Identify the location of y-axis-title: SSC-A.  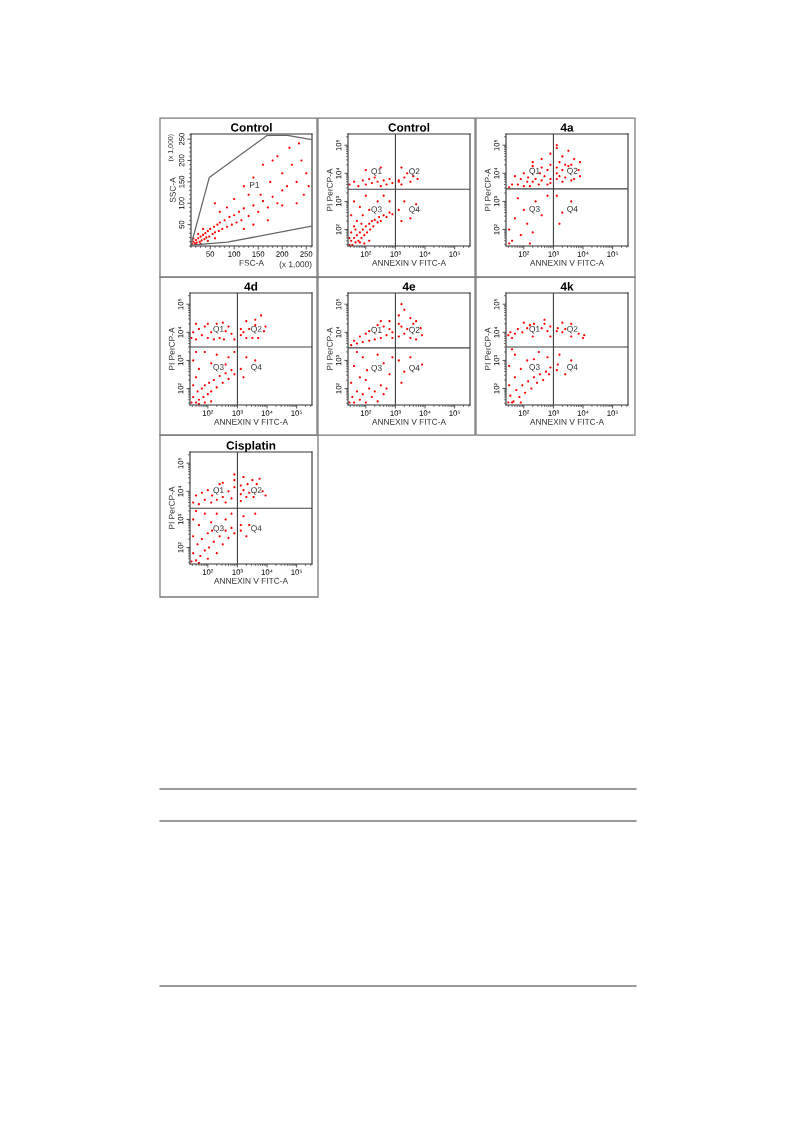
(172, 190).